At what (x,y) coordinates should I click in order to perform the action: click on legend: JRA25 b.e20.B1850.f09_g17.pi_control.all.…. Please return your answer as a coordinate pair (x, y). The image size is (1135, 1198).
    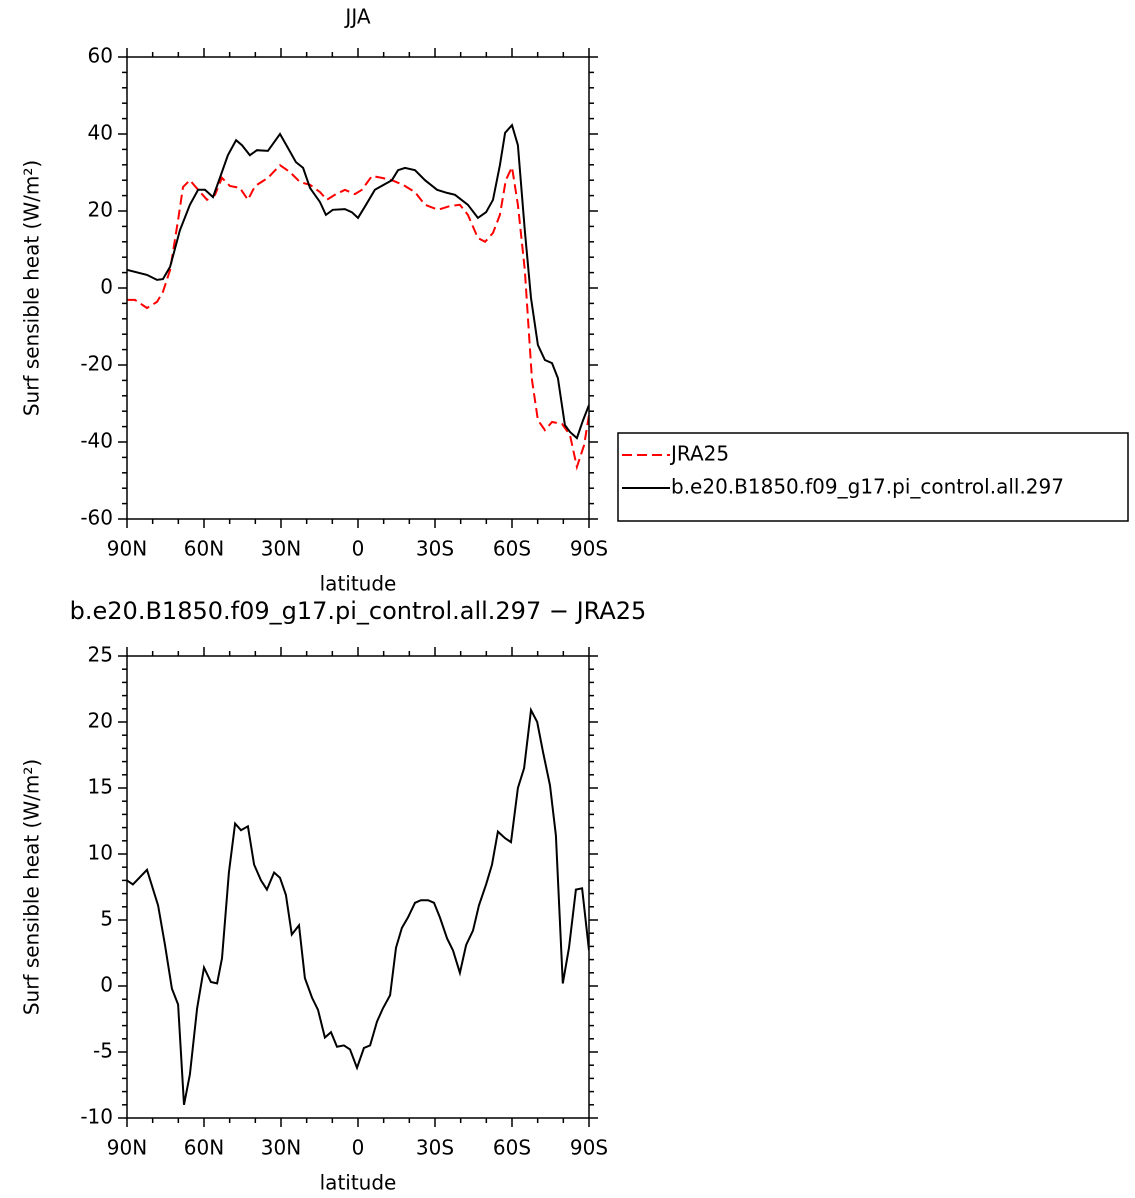
    Looking at the image, I should click on (873, 477).